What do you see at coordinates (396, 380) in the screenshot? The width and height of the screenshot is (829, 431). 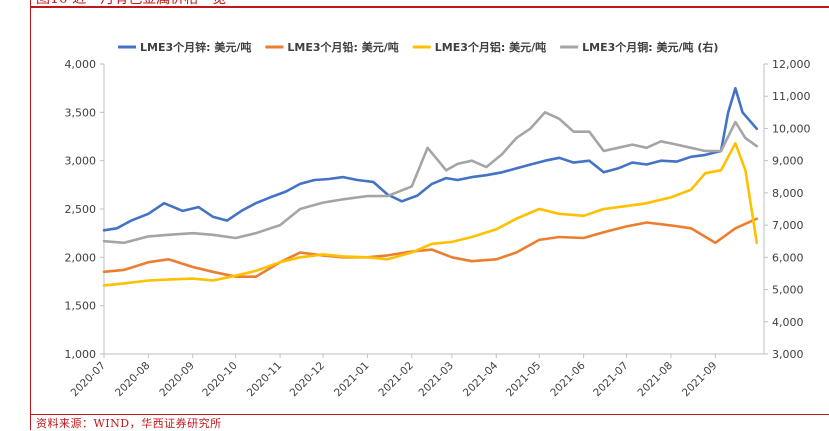 I see `x-tick-label: 2021-02` at bounding box center [396, 380].